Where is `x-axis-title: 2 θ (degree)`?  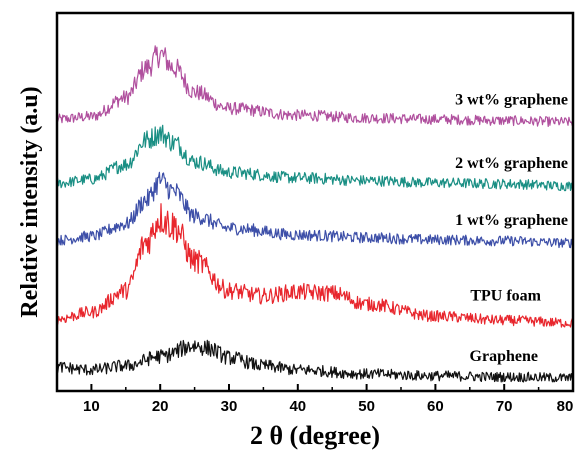
x-axis-title: 2 θ (degree) is located at coordinates (315, 435).